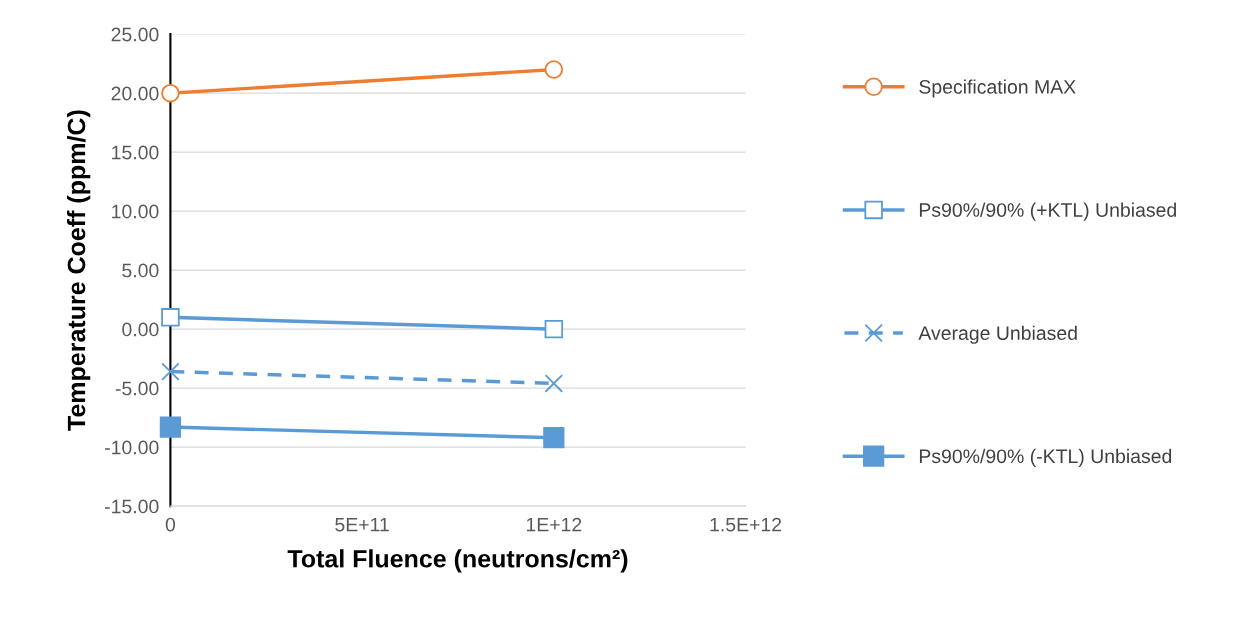 This screenshot has width=1253, height=621. Describe the element at coordinates (135, 211) in the screenshot. I see `y-tick-label: 10.00` at that location.